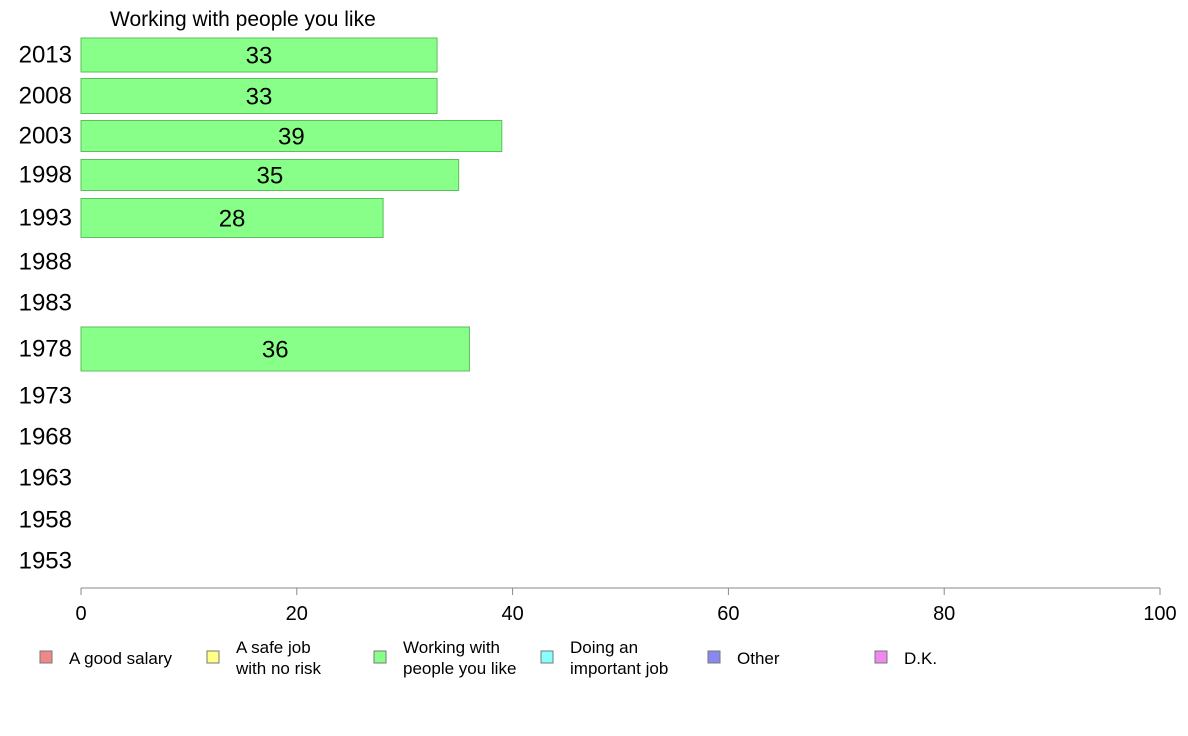 Image resolution: width=1188 pixels, height=736 pixels. What do you see at coordinates (758, 658) in the screenshot?
I see `legend-label: Other` at bounding box center [758, 658].